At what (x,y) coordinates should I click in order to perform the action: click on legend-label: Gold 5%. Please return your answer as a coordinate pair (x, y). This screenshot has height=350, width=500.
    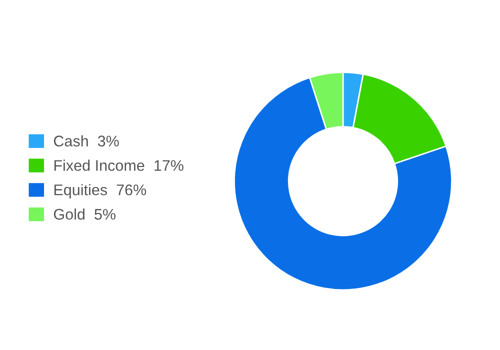
    Looking at the image, I should click on (85, 214).